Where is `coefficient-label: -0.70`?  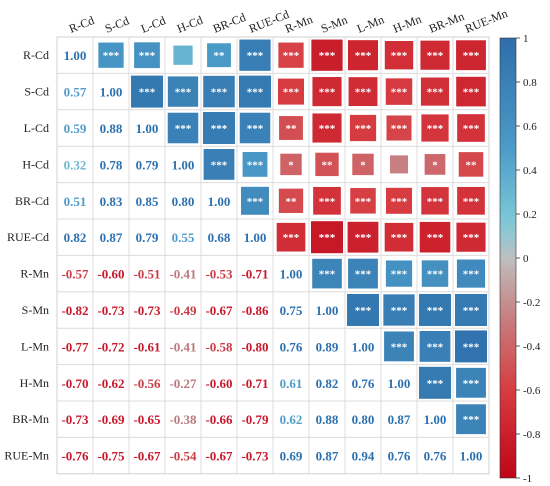
coefficient-label: -0.70 is located at coordinates (74, 383).